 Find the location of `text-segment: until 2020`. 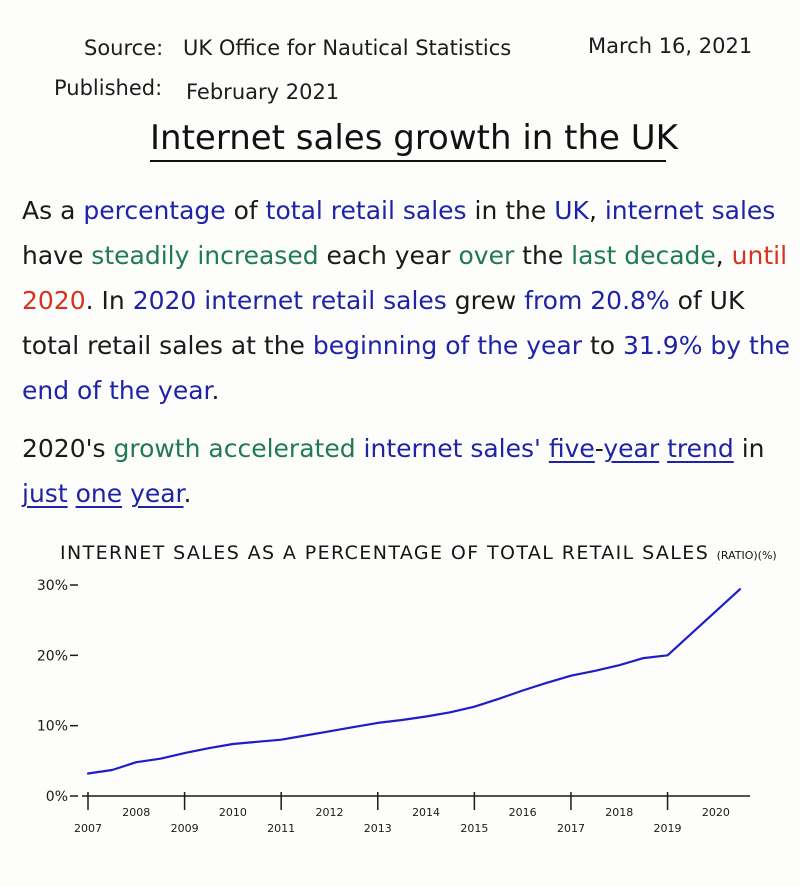

text-segment: until 2020 is located at coordinates (405, 278).